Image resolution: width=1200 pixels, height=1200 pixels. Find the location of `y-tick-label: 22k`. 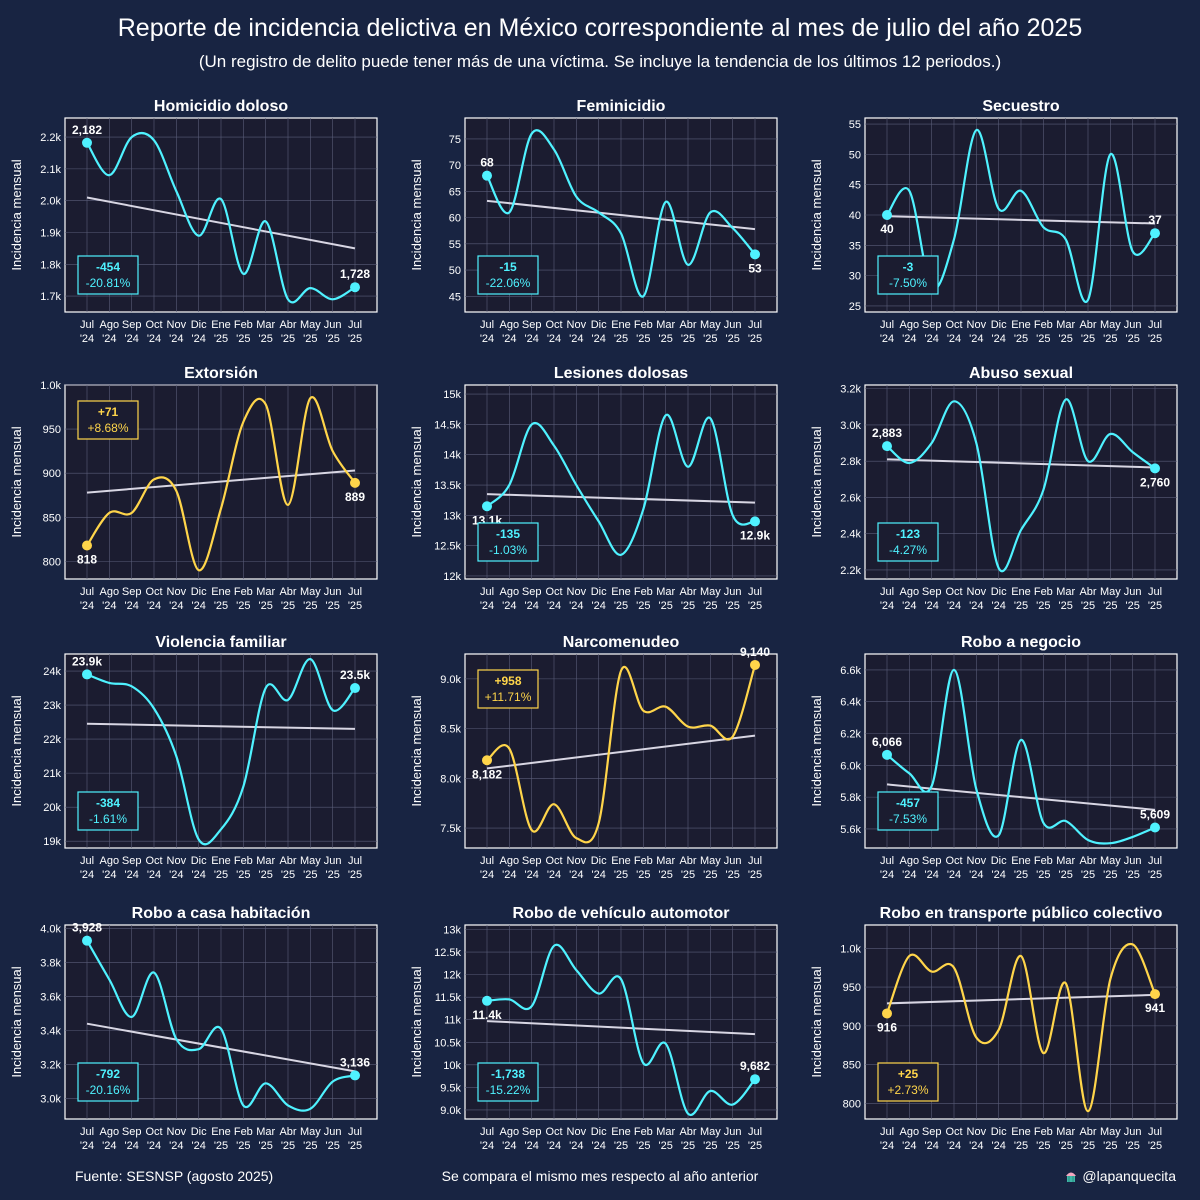

y-tick-label: 22k is located at coordinates (52, 740).